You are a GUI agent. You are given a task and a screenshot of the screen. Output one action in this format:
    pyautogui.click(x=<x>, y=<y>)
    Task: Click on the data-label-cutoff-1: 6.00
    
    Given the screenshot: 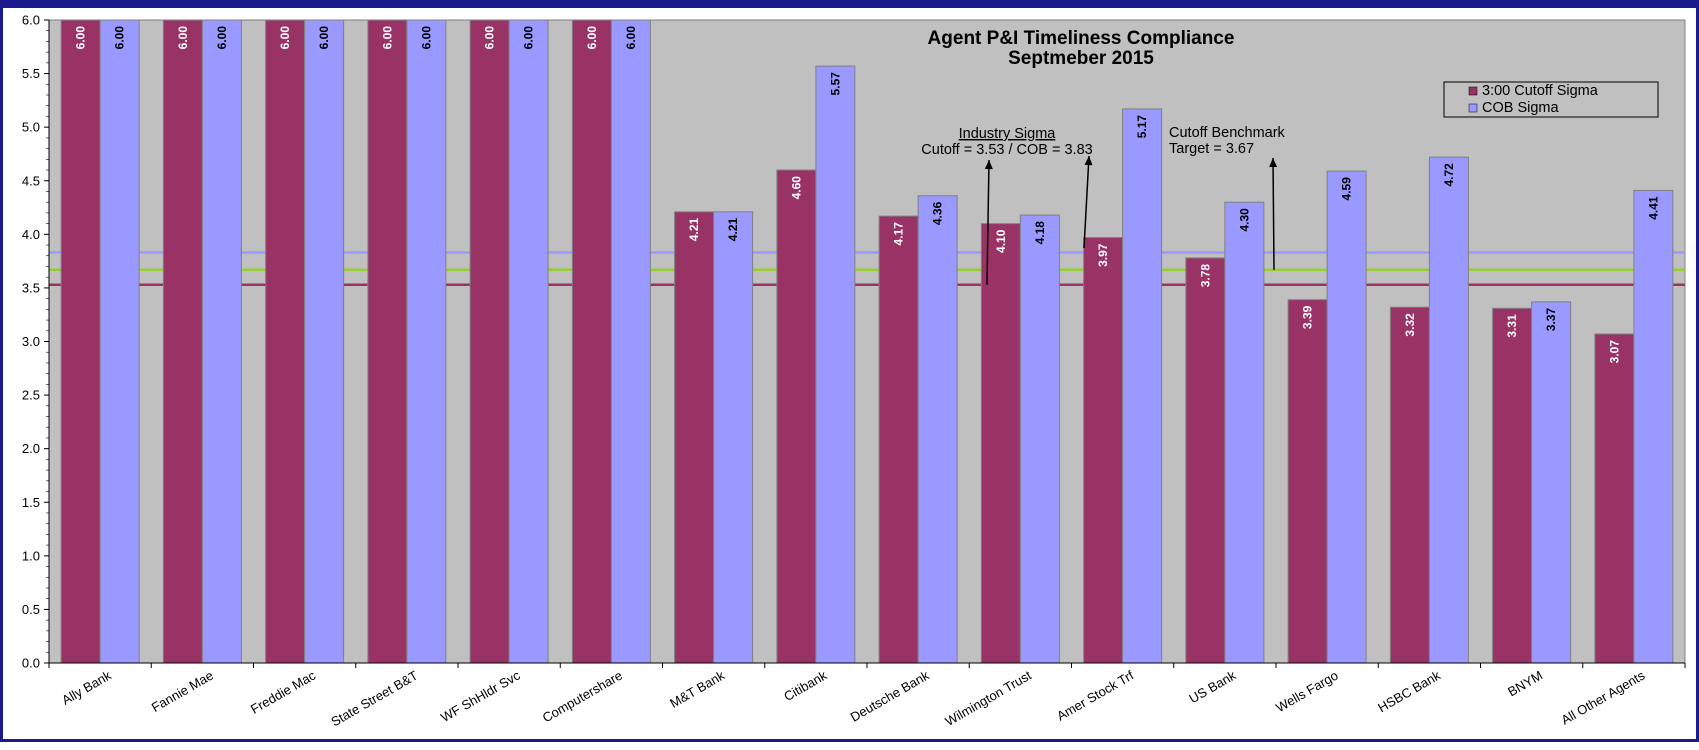 What is the action you would take?
    pyautogui.click(x=183, y=38)
    